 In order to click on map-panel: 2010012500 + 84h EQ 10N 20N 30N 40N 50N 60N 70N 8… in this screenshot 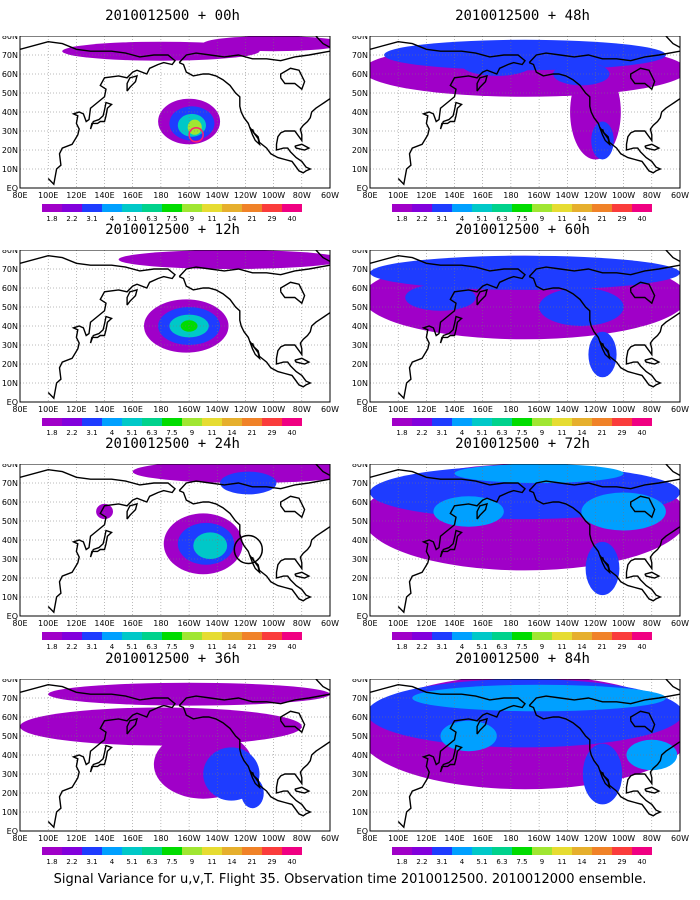, I will do `click(522, 758)`.